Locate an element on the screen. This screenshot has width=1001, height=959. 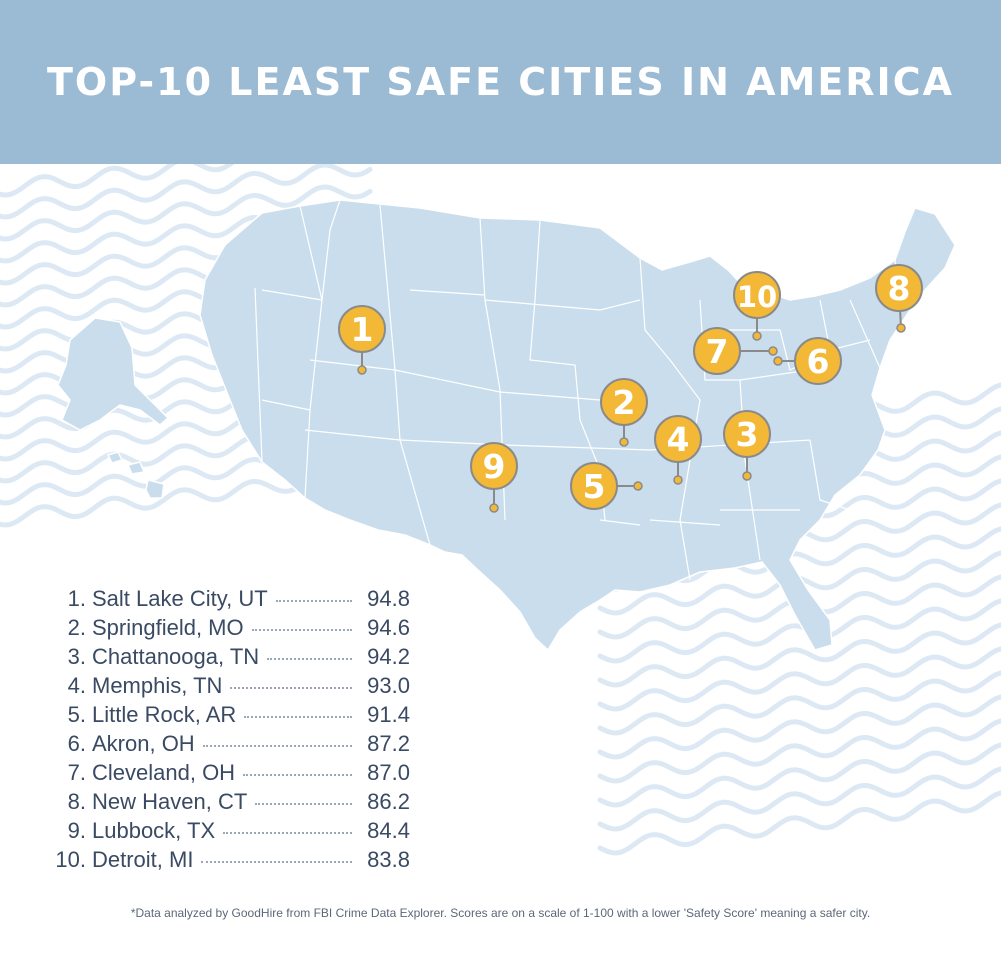
ranking-row: 7. Cleveland, OH 87.0 is located at coordinates (225, 774).